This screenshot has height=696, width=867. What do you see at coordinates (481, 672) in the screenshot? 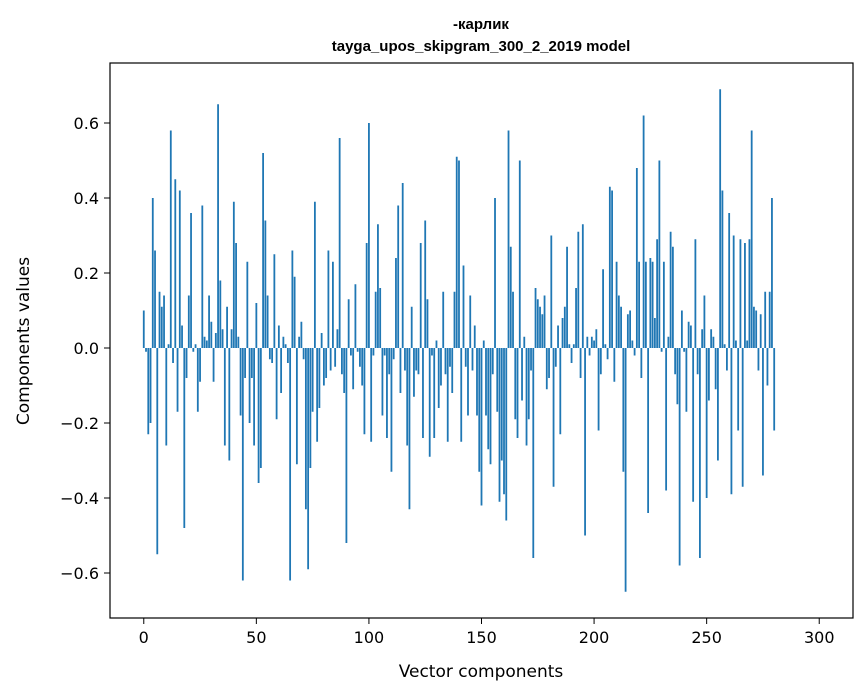
I see `x-axis-label: Vector components` at bounding box center [481, 672].